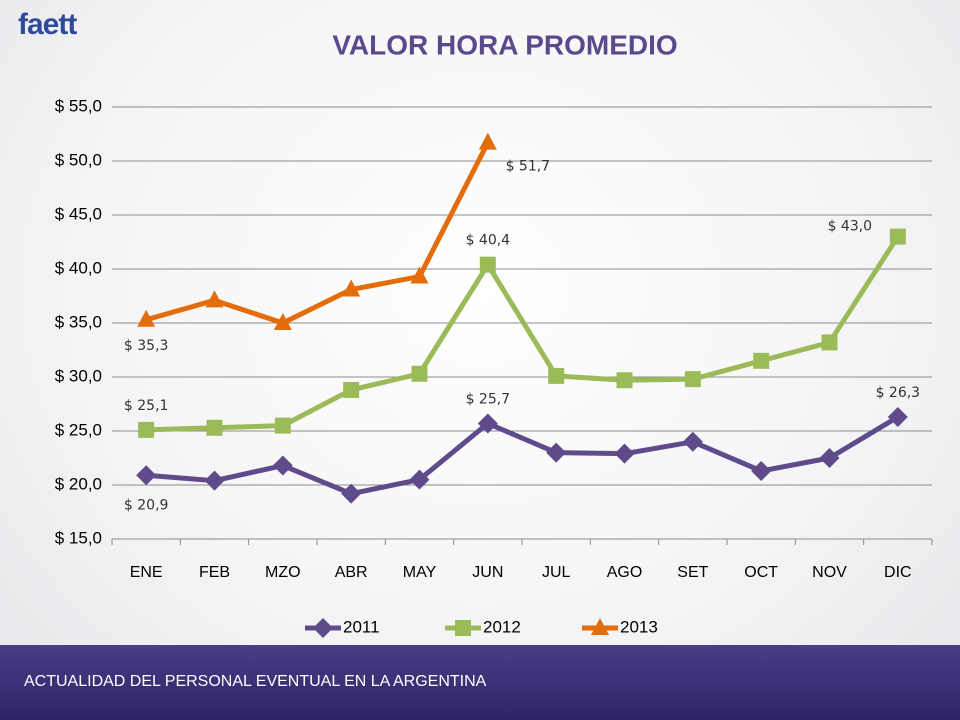 Image resolution: width=960 pixels, height=720 pixels. I want to click on x-tick-label: DIC, so click(898, 572).